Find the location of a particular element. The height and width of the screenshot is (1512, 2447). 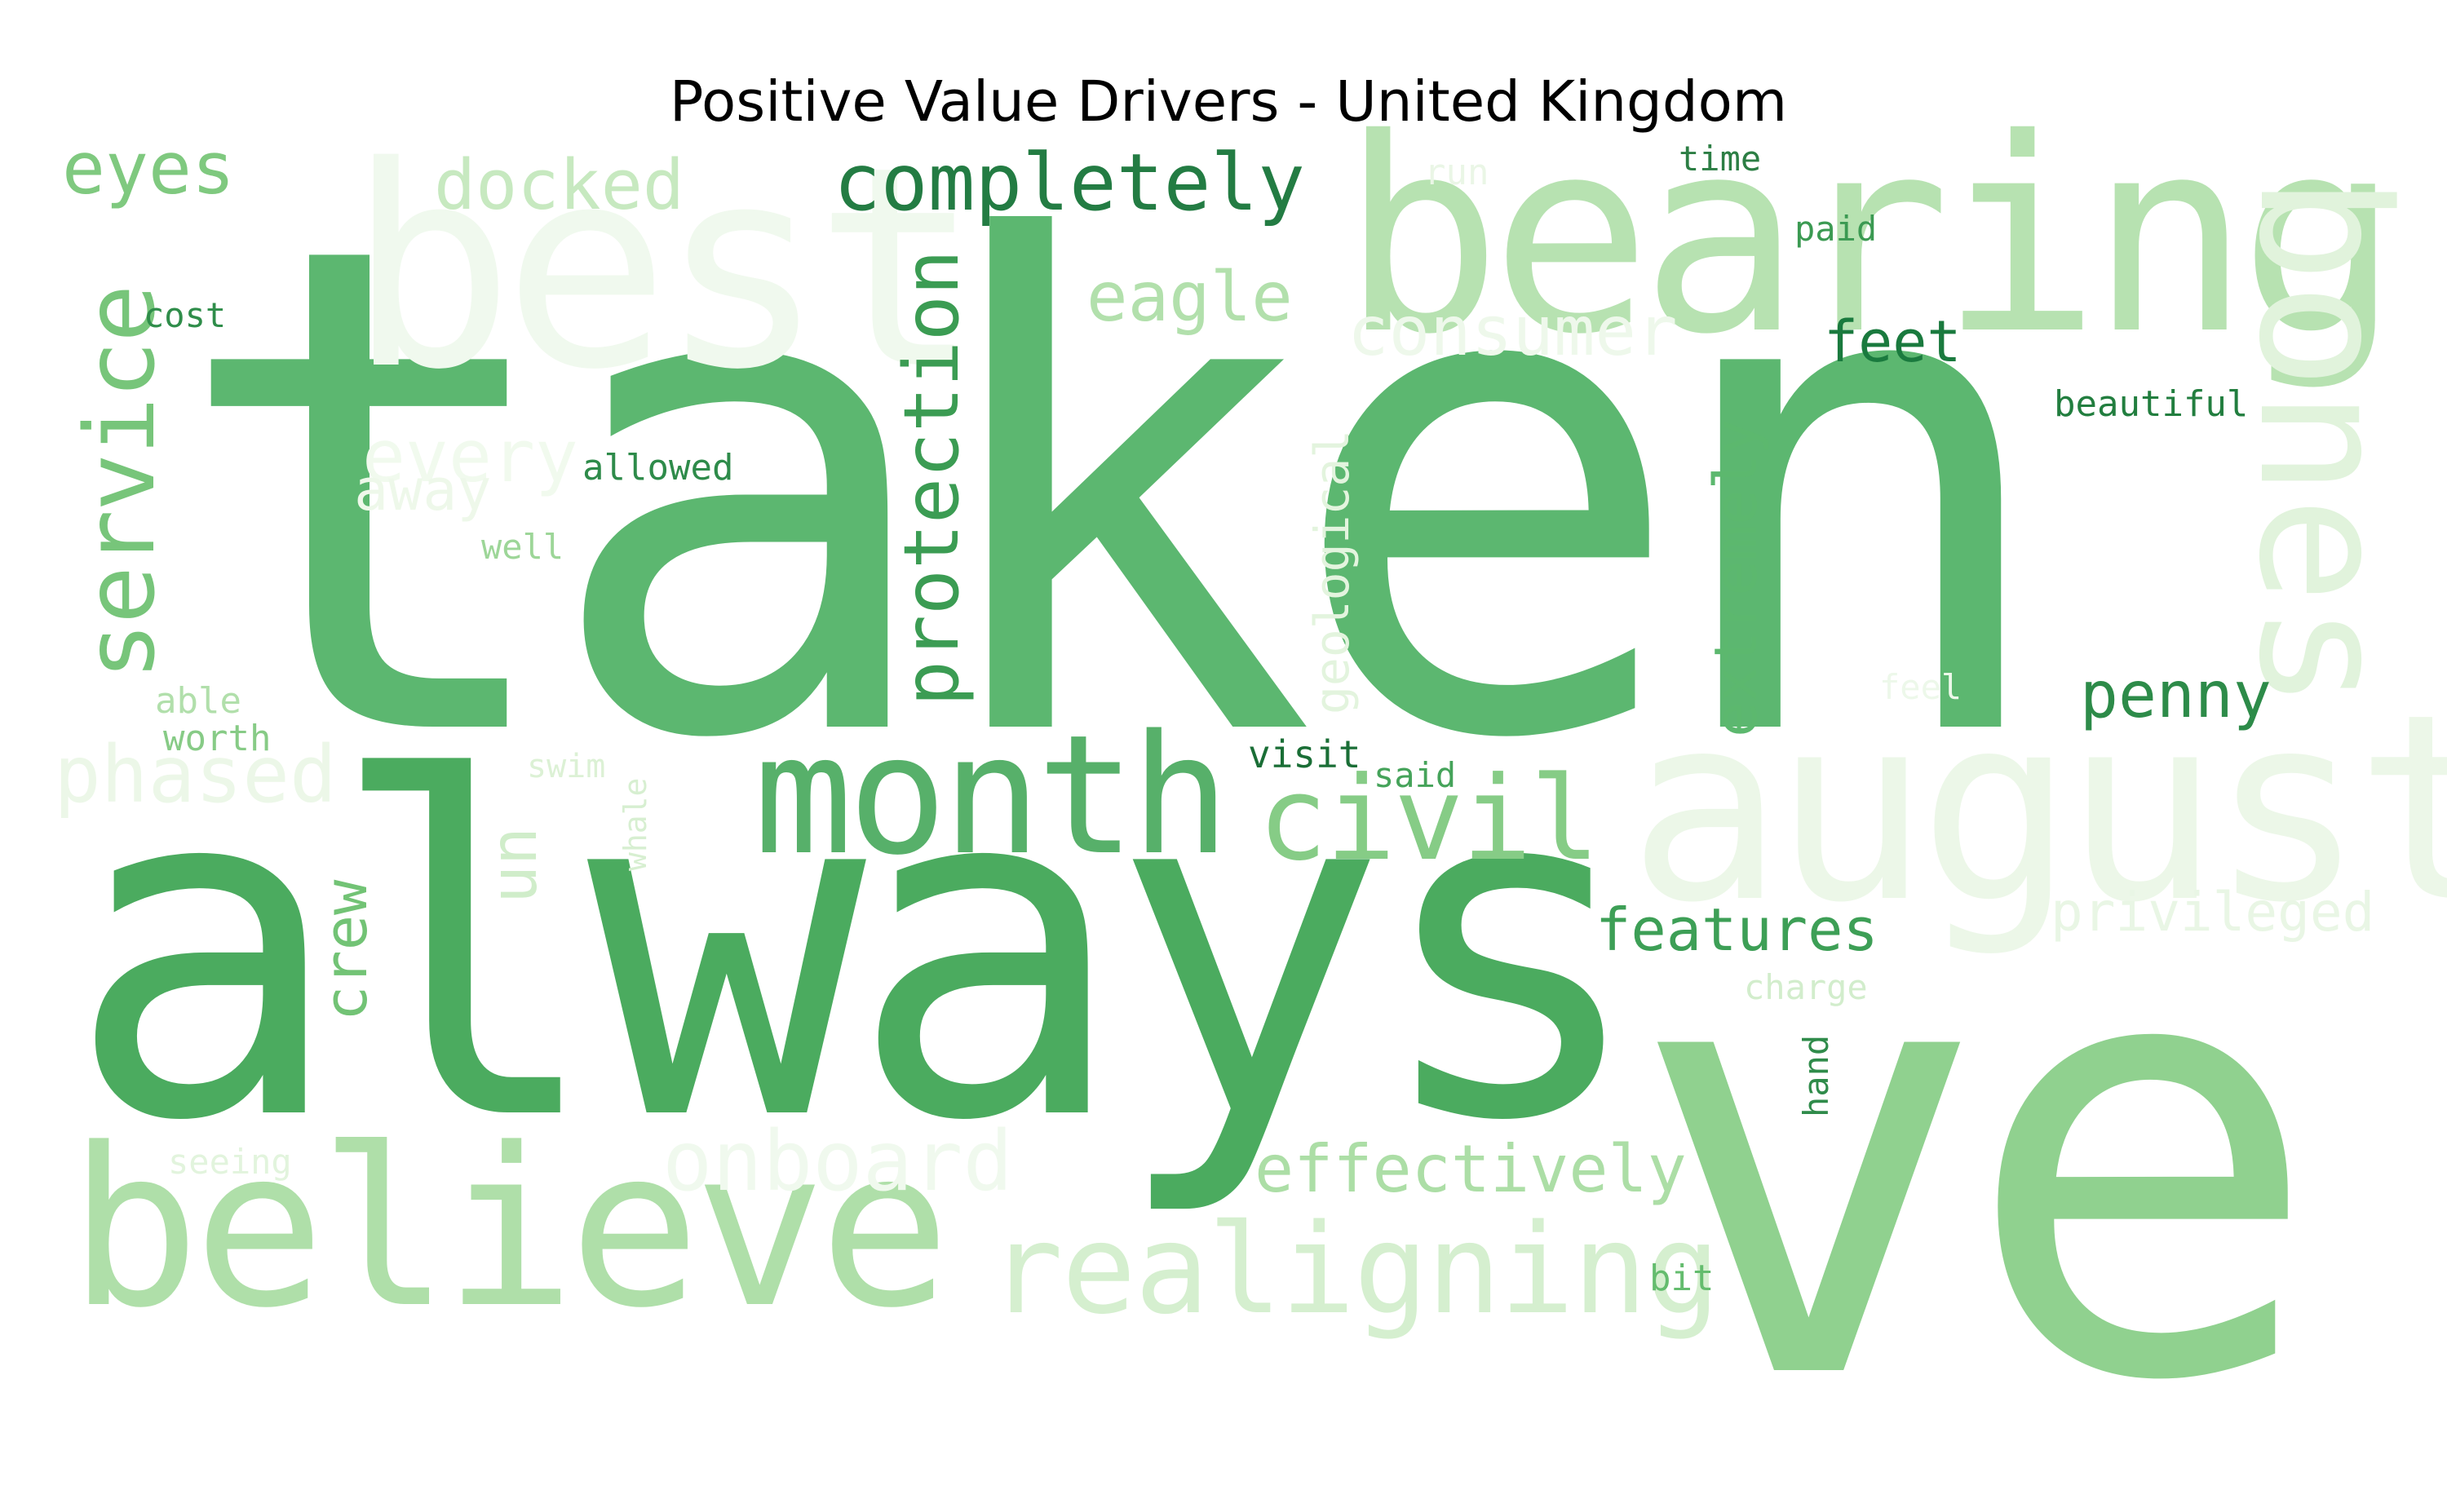

word-visit: visit is located at coordinates (1304, 754).